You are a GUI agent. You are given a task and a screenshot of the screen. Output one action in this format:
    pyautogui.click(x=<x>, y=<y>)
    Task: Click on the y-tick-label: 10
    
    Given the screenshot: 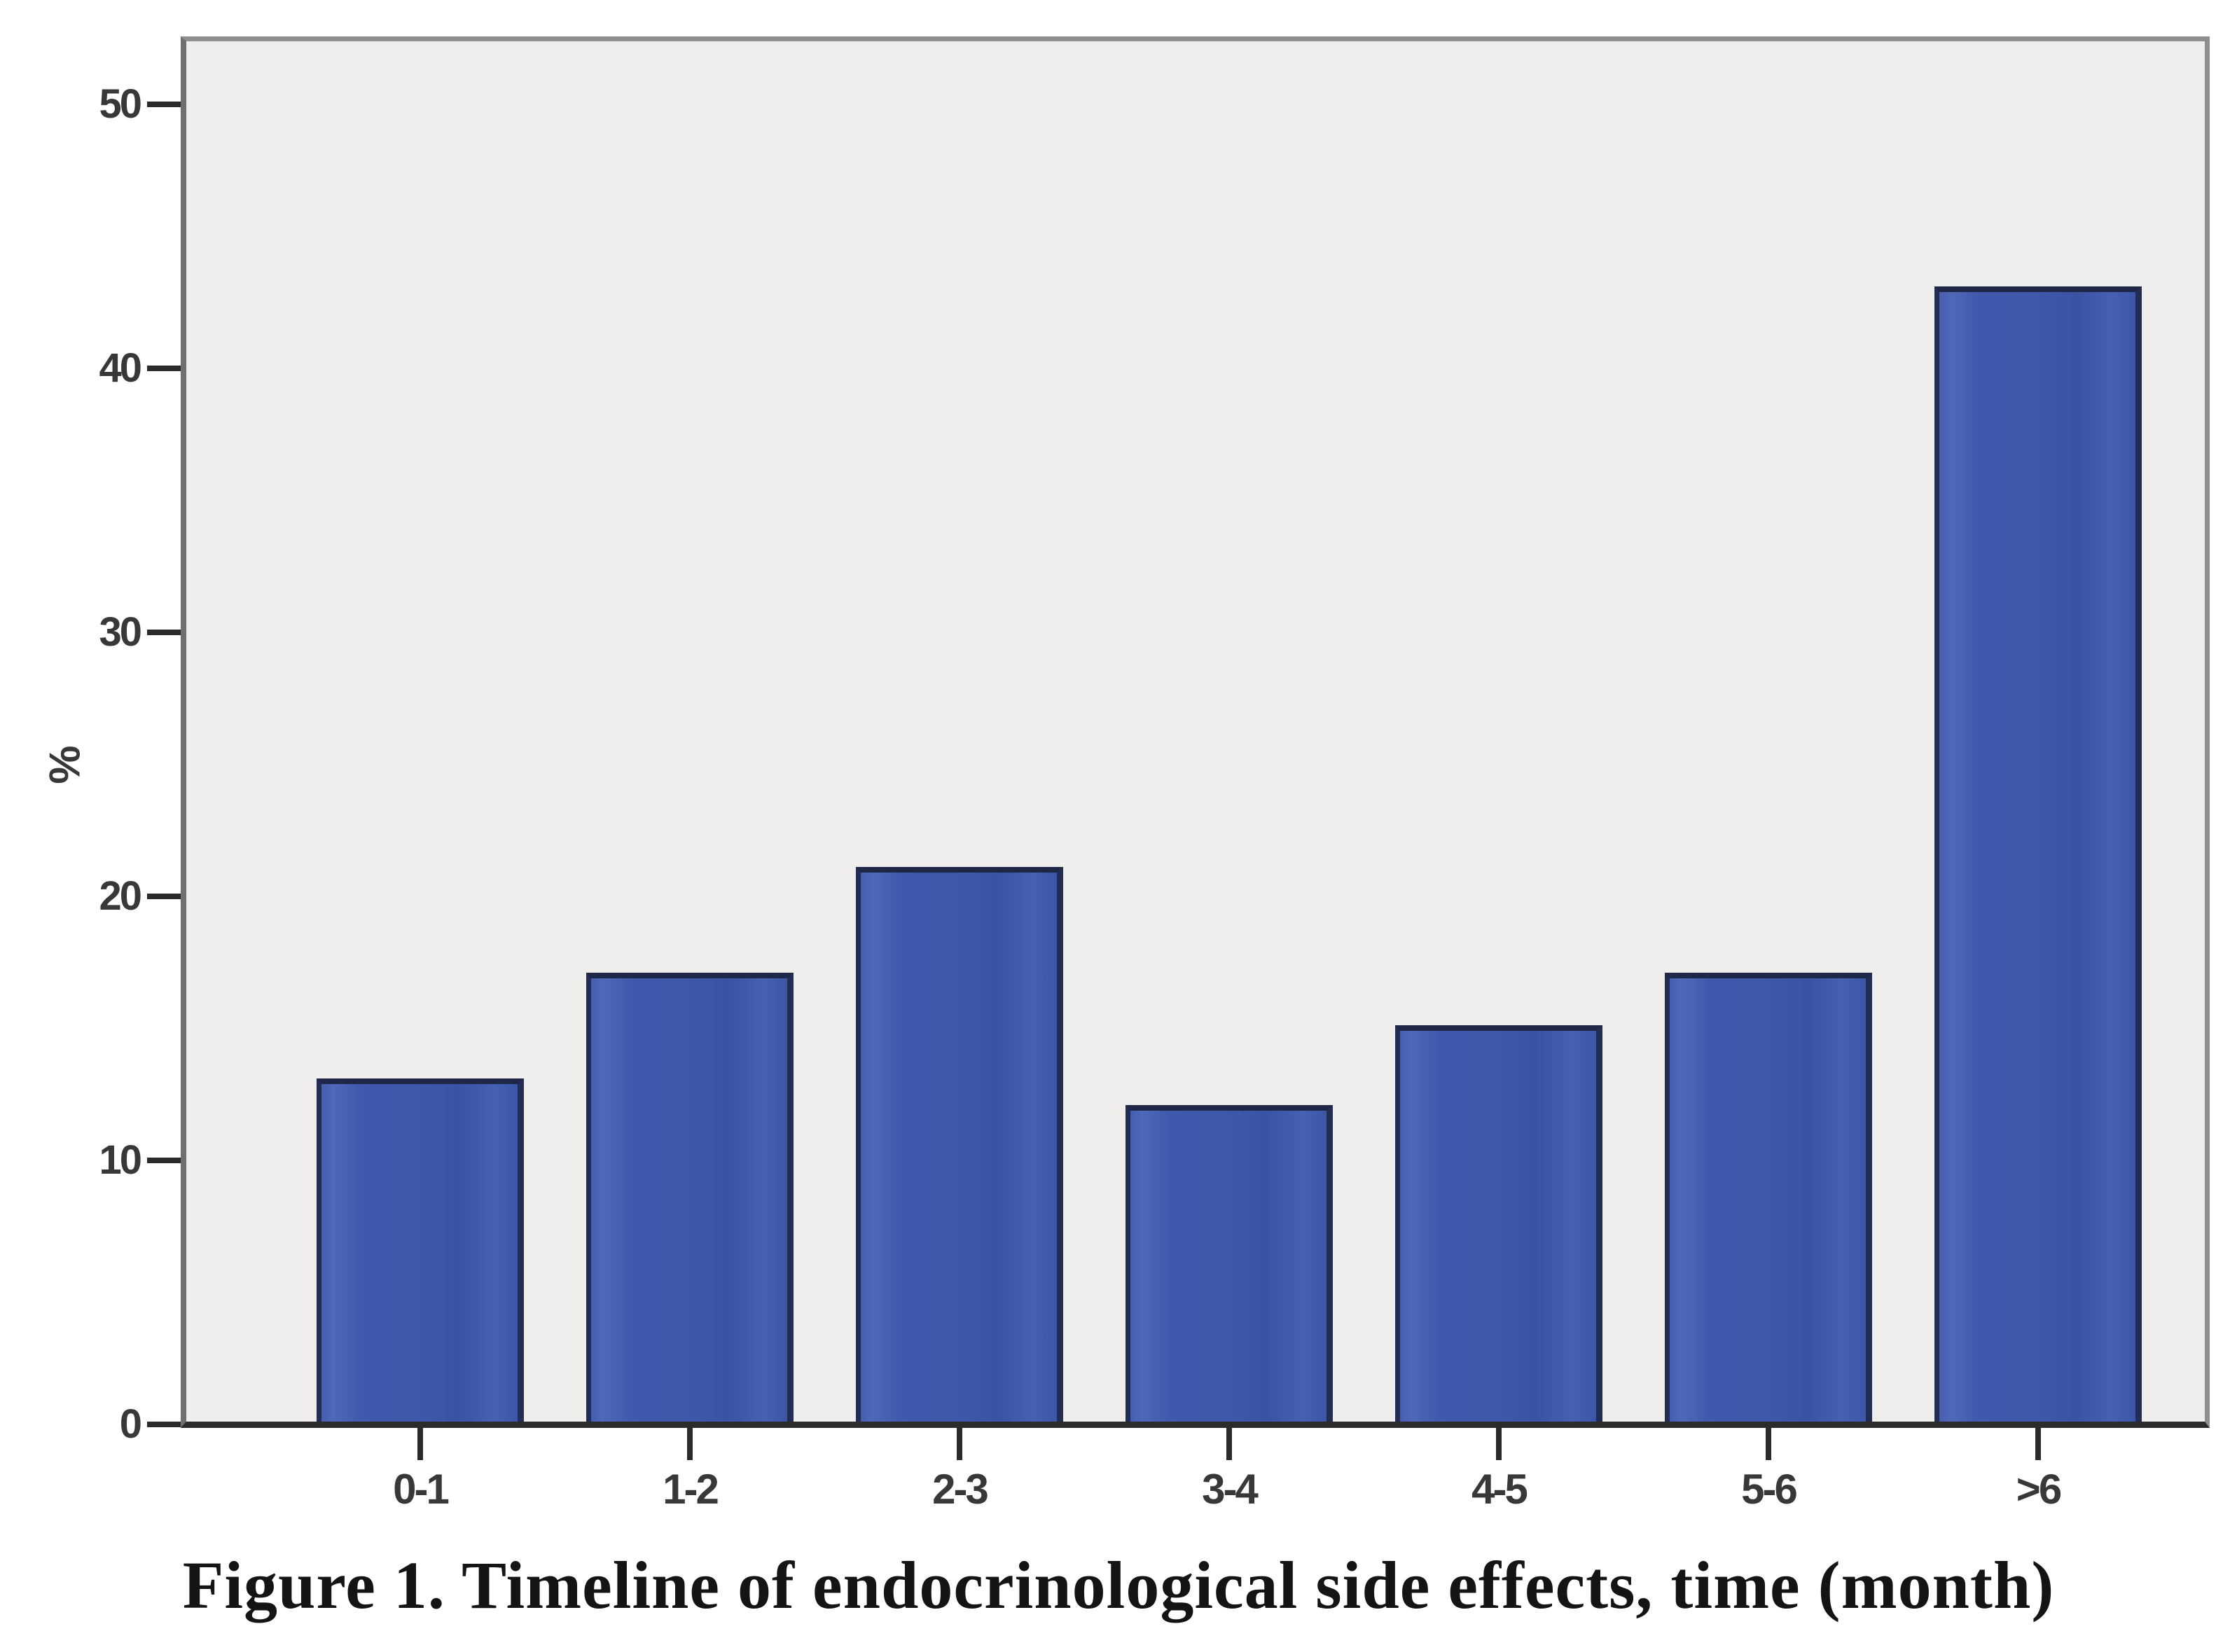 What is the action you would take?
    pyautogui.click(x=121, y=1160)
    